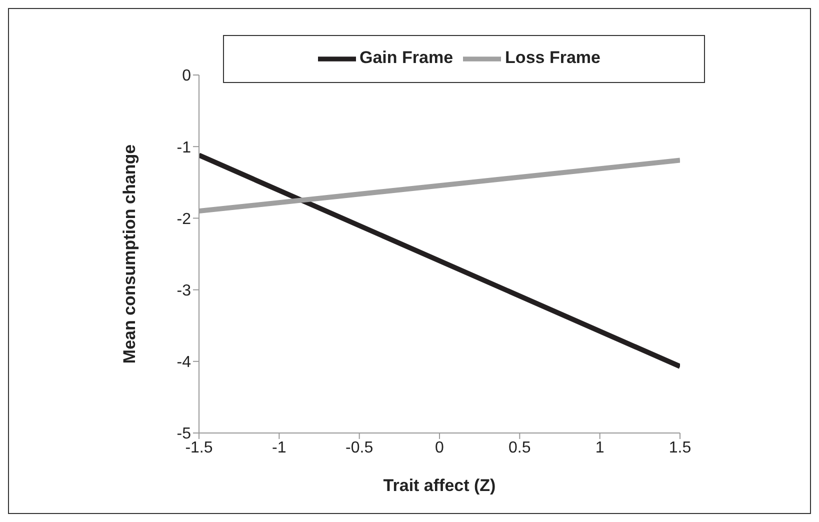 The height and width of the screenshot is (522, 819). I want to click on legend-label: Loss Frame, so click(552, 58).